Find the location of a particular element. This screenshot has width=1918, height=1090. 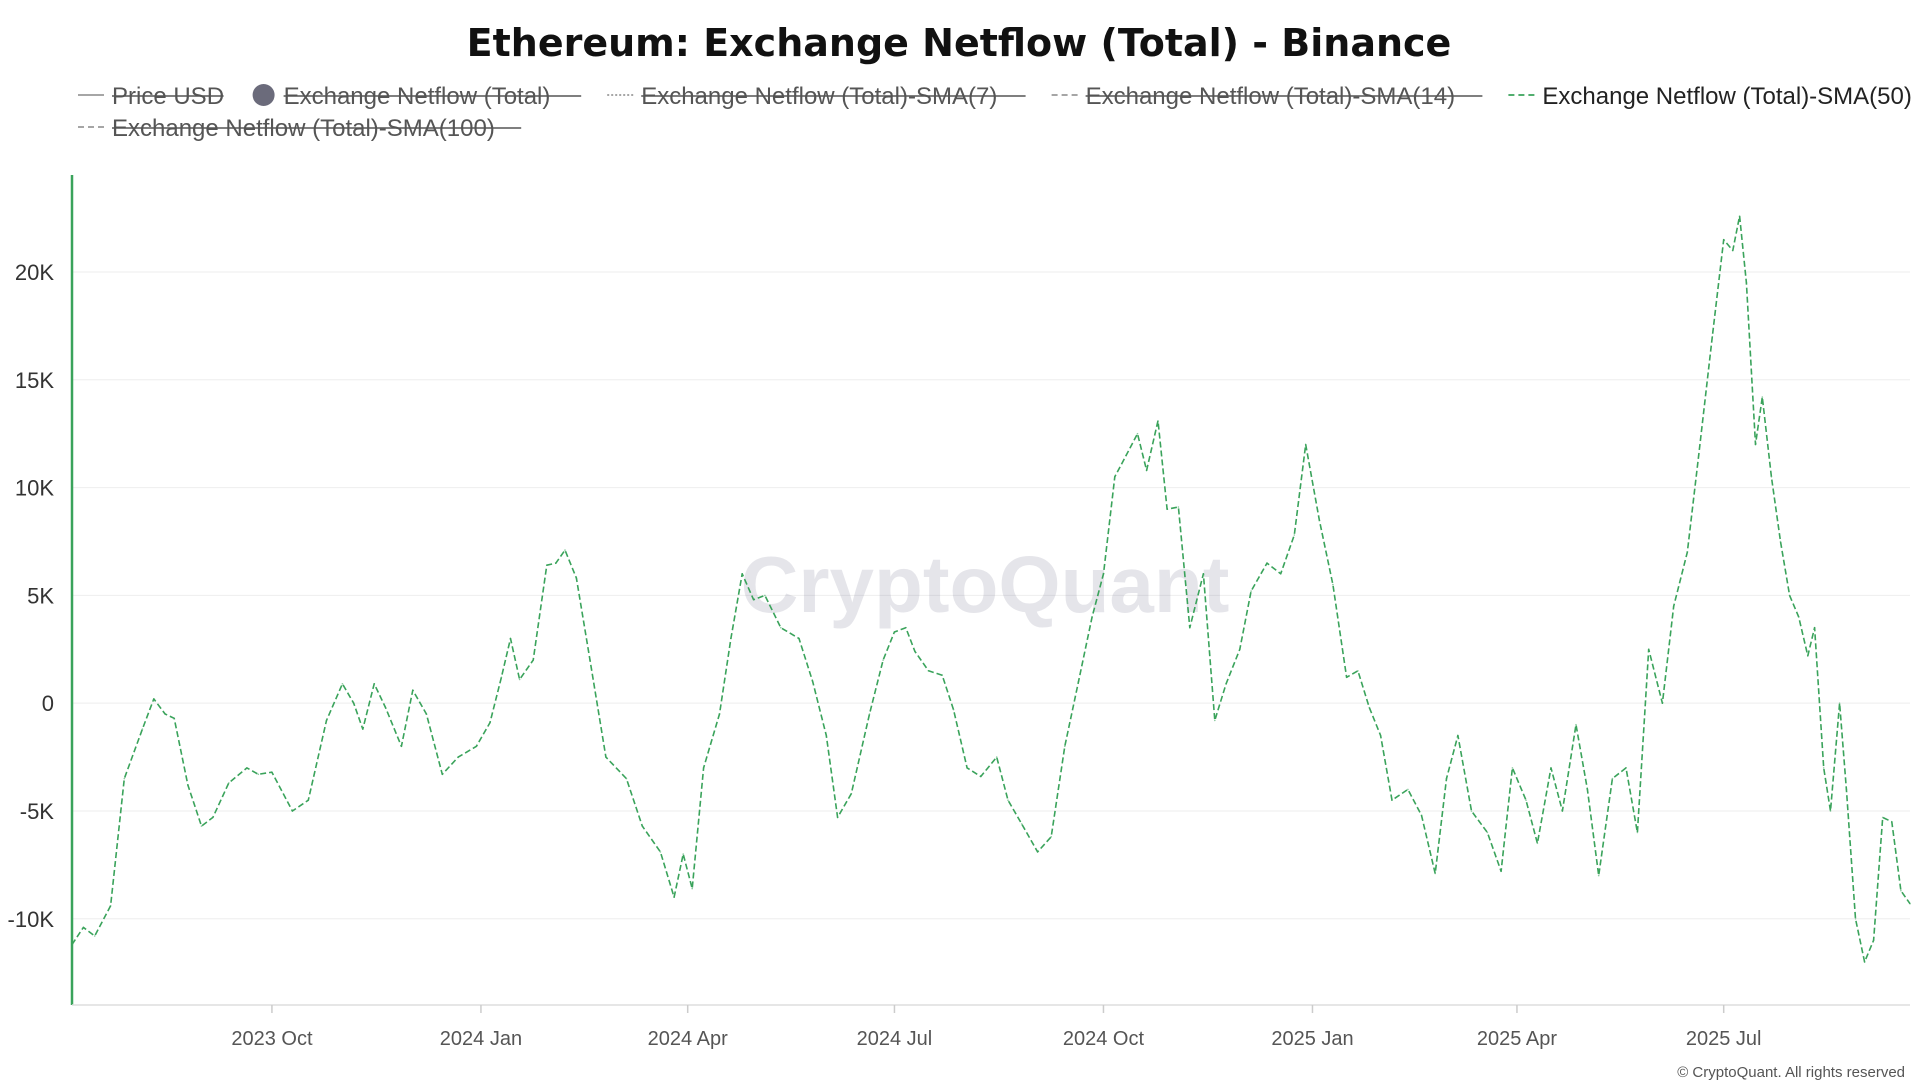

legend-item: Exchange Netflow (Total)-SMA(50) is located at coordinates (1710, 96).